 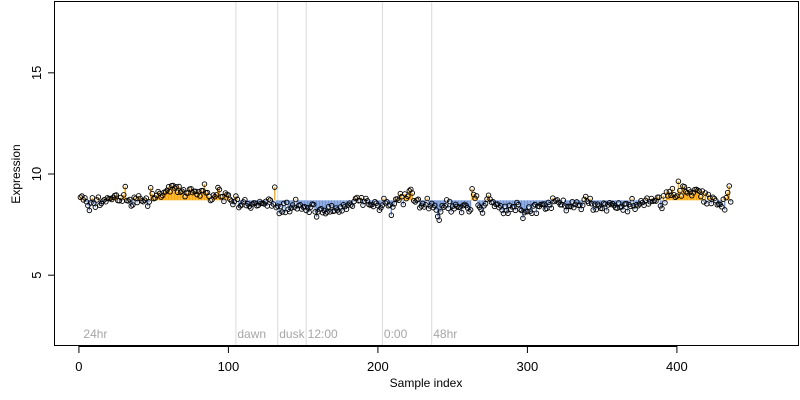 What do you see at coordinates (426, 383) in the screenshot?
I see `x-axis-title: Sample index` at bounding box center [426, 383].